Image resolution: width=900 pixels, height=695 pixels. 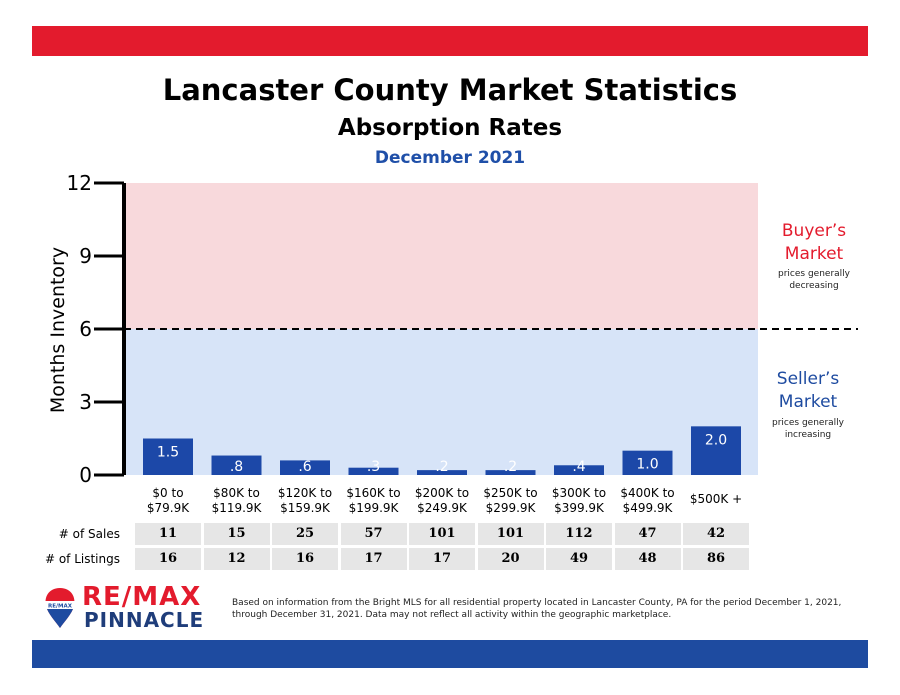 What do you see at coordinates (168, 508) in the screenshot?
I see `x-category-label: $79.9K` at bounding box center [168, 508].